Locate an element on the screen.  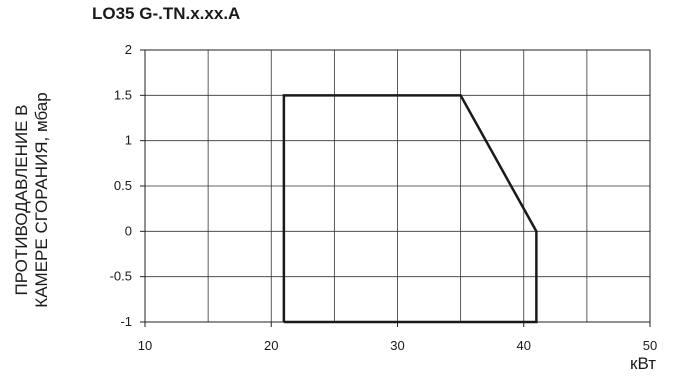
y-tick-label: -0.5 is located at coordinates (121, 276).